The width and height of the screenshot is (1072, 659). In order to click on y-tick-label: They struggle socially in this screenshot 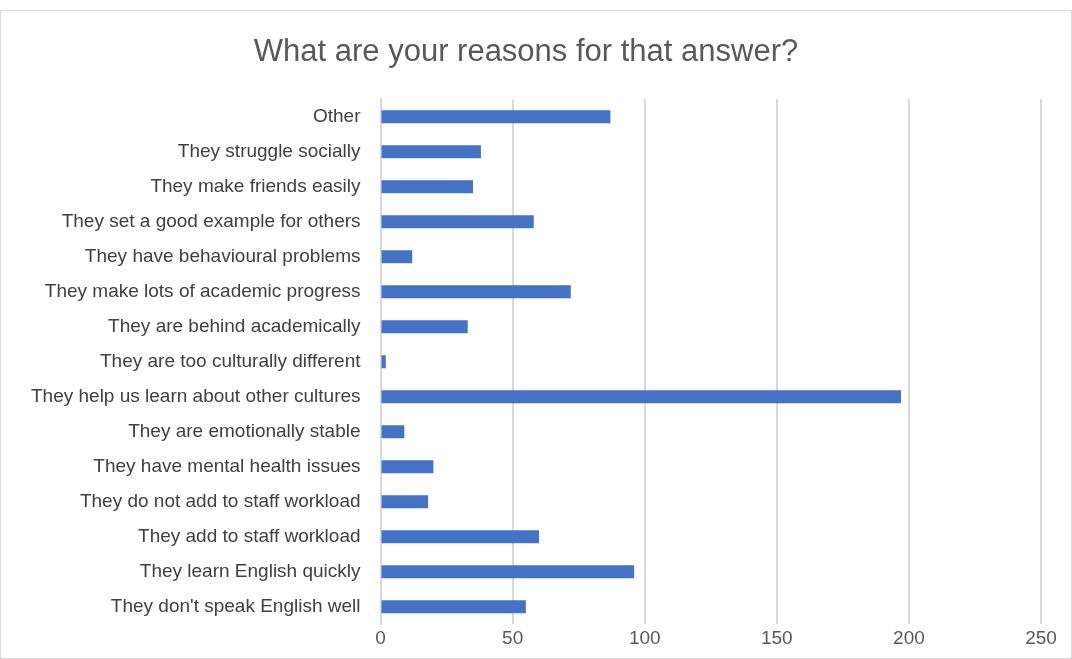, I will do `click(269, 150)`.